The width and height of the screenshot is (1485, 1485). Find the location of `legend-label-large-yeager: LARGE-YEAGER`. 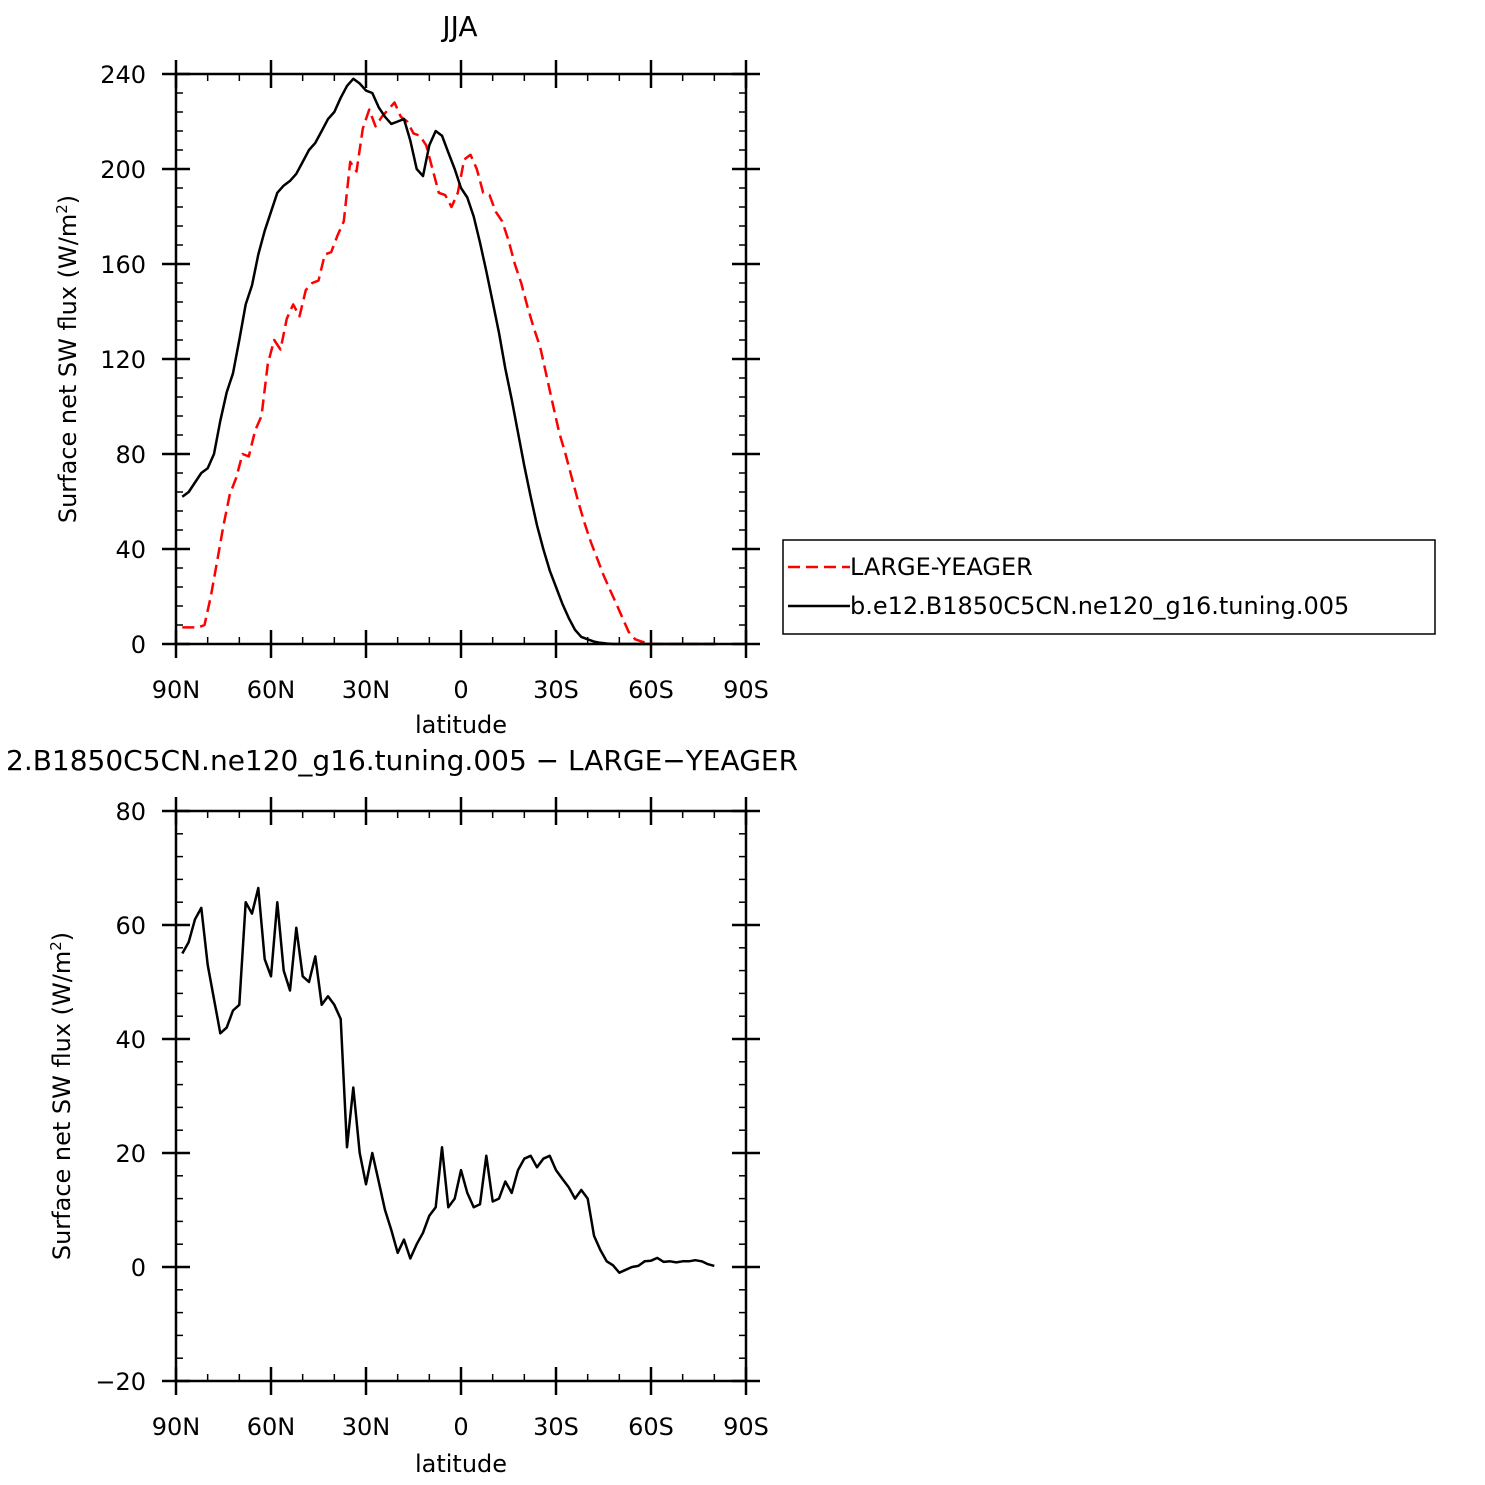

legend-label-large-yeager: LARGE-YEAGER is located at coordinates (941, 567).